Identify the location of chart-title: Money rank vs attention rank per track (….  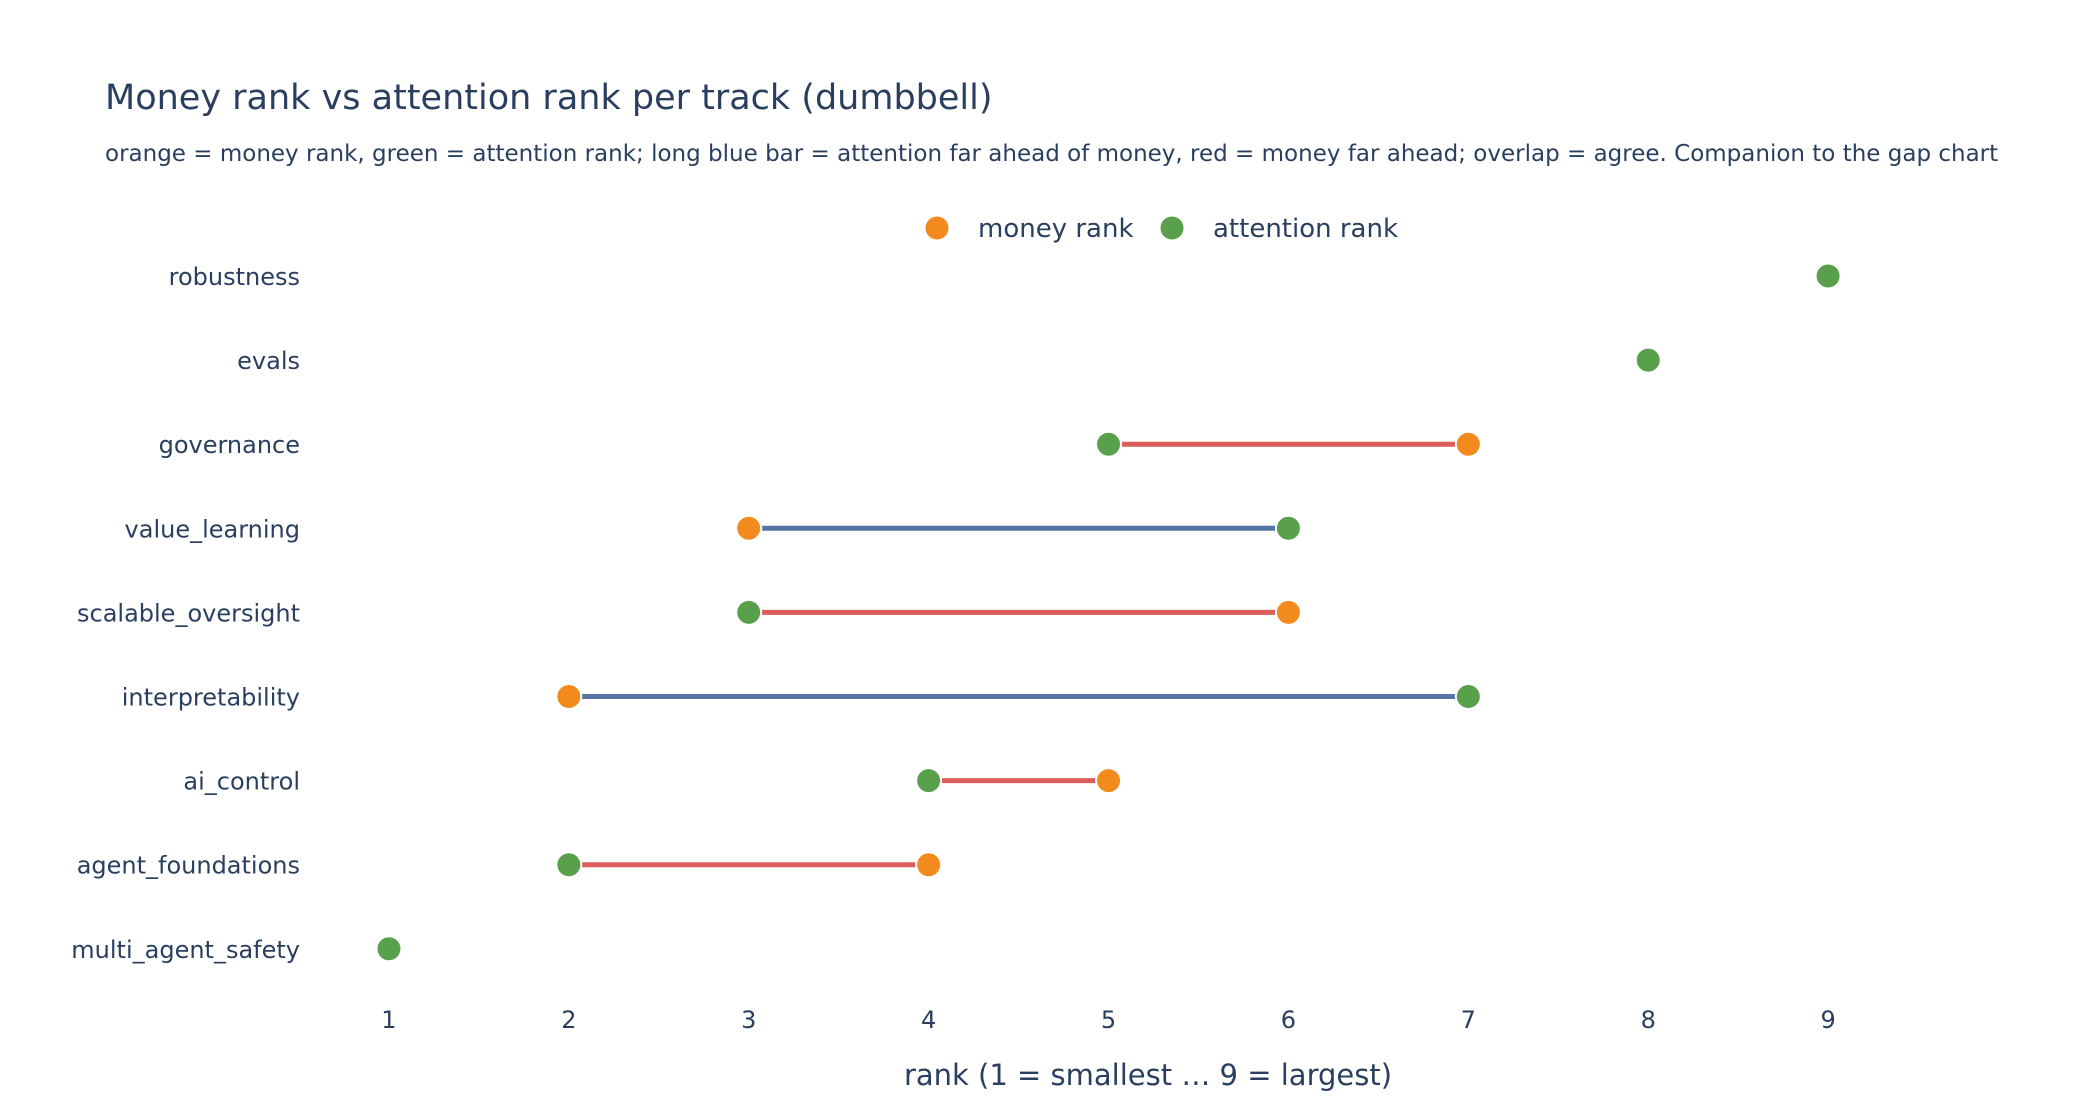
(549, 98).